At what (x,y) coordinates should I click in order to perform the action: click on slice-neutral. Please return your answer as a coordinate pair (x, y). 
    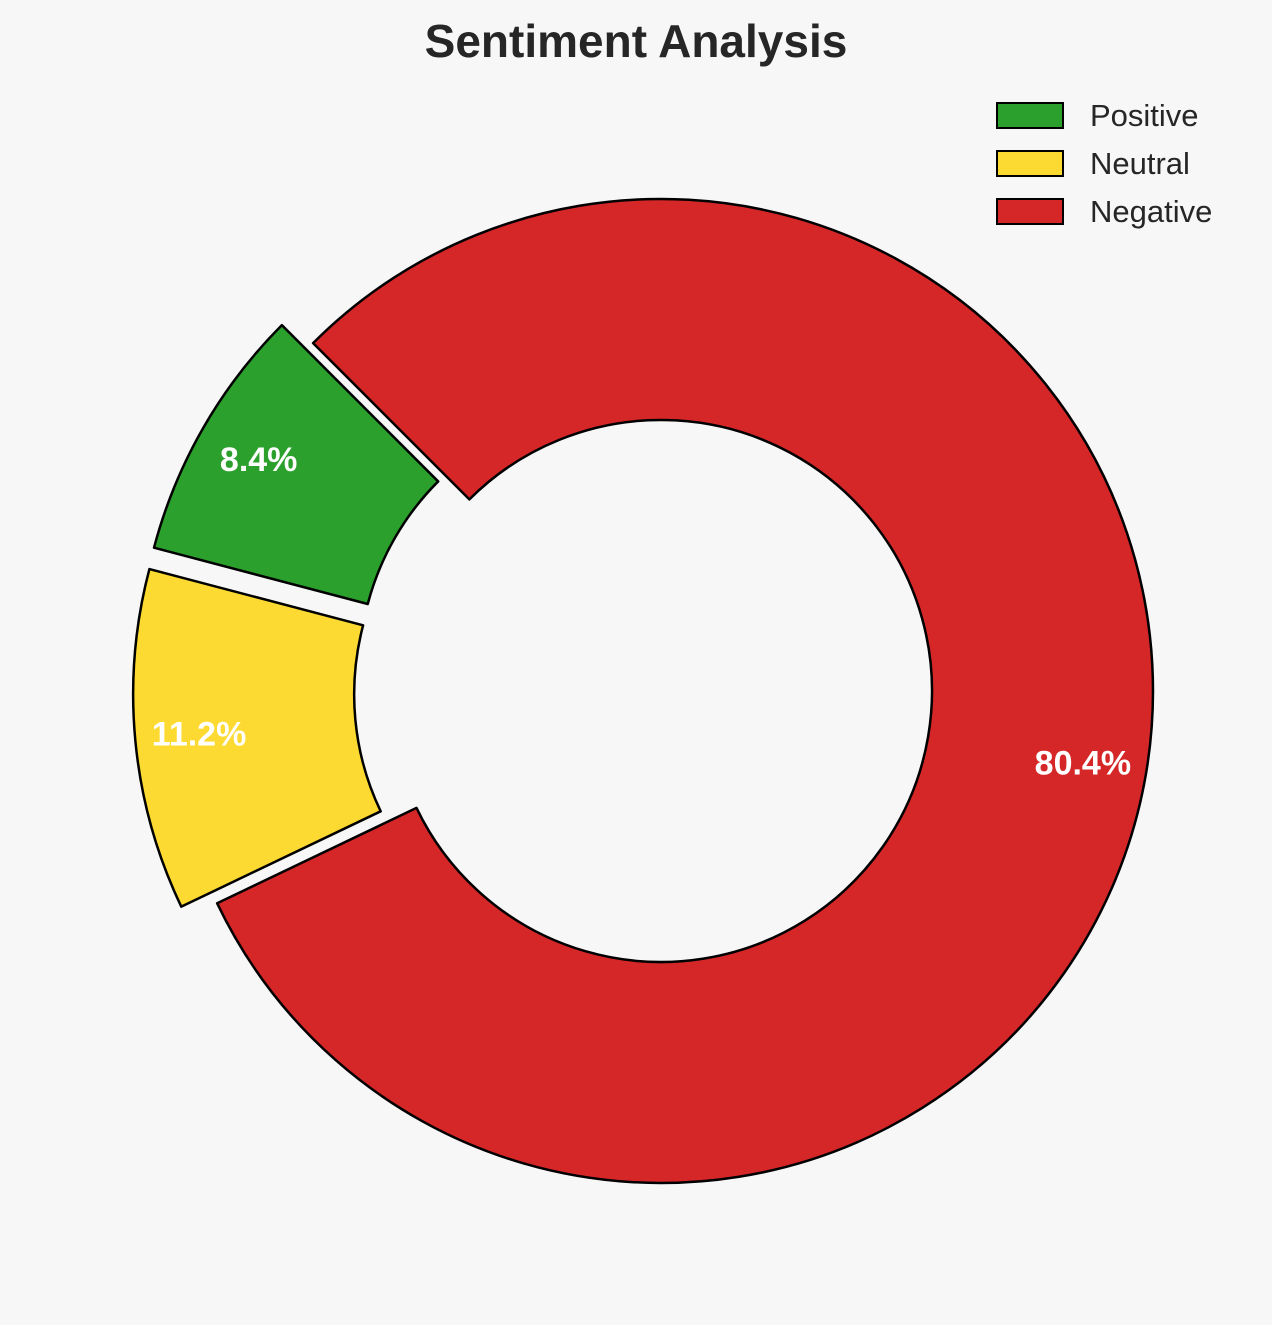
    Looking at the image, I should click on (256, 737).